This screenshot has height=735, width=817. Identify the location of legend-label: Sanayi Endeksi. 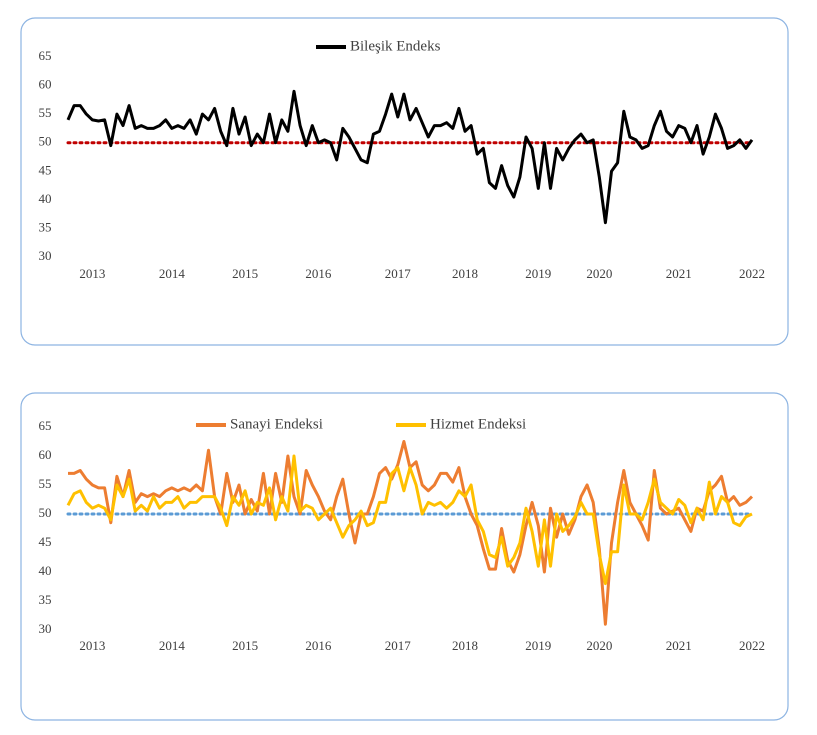
(276, 424).